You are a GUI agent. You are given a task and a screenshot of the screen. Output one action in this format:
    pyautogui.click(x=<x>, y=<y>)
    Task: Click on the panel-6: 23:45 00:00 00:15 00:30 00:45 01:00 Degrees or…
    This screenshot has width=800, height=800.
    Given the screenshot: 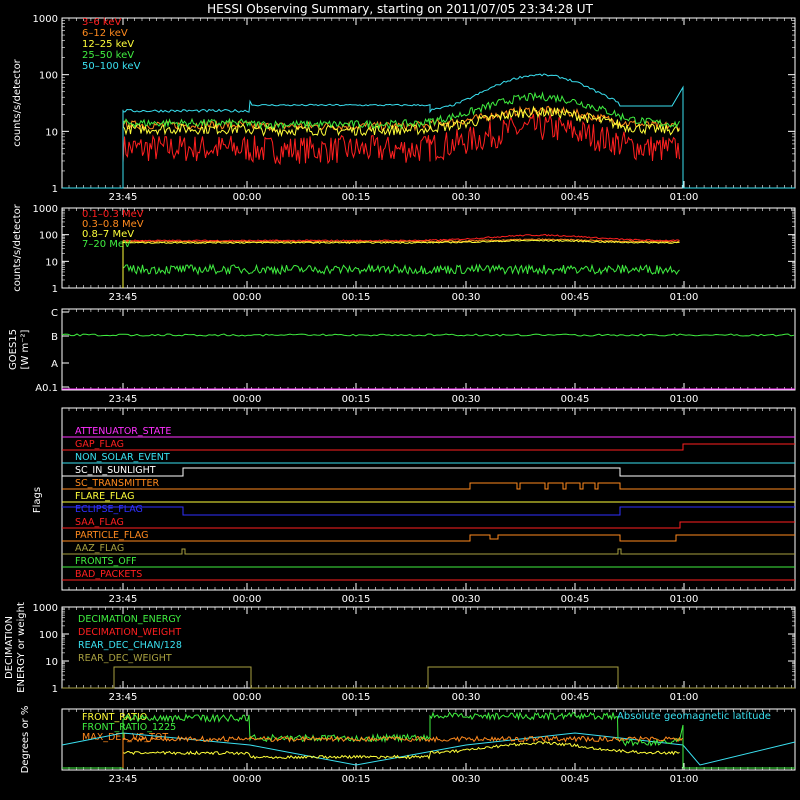 What is the action you would take?
    pyautogui.click(x=408, y=745)
    